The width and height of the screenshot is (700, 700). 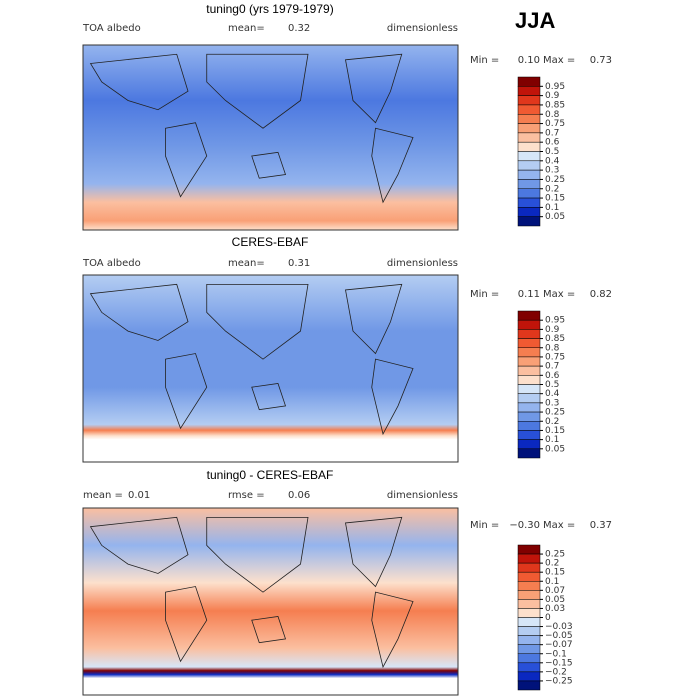 I want to click on min-max-text: 0.82, so click(x=601, y=294).